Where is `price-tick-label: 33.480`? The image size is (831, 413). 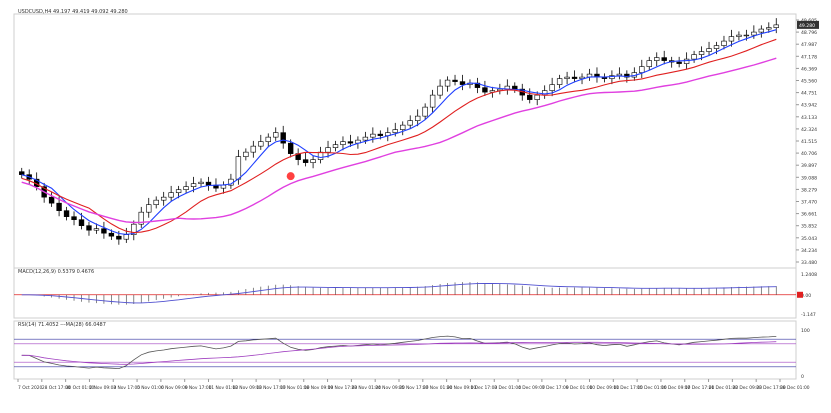 price-tick-label: 33.480 is located at coordinates (809, 263).